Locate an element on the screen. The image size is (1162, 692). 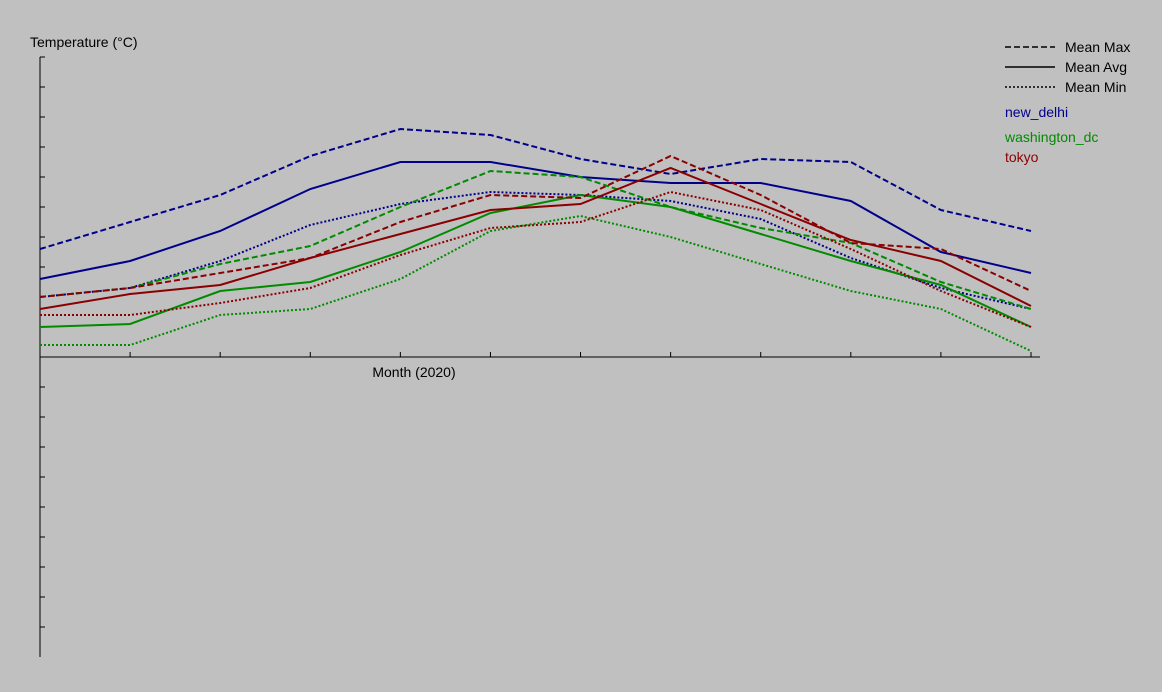
legend-series-label: washington_dc is located at coordinates (1051, 137).